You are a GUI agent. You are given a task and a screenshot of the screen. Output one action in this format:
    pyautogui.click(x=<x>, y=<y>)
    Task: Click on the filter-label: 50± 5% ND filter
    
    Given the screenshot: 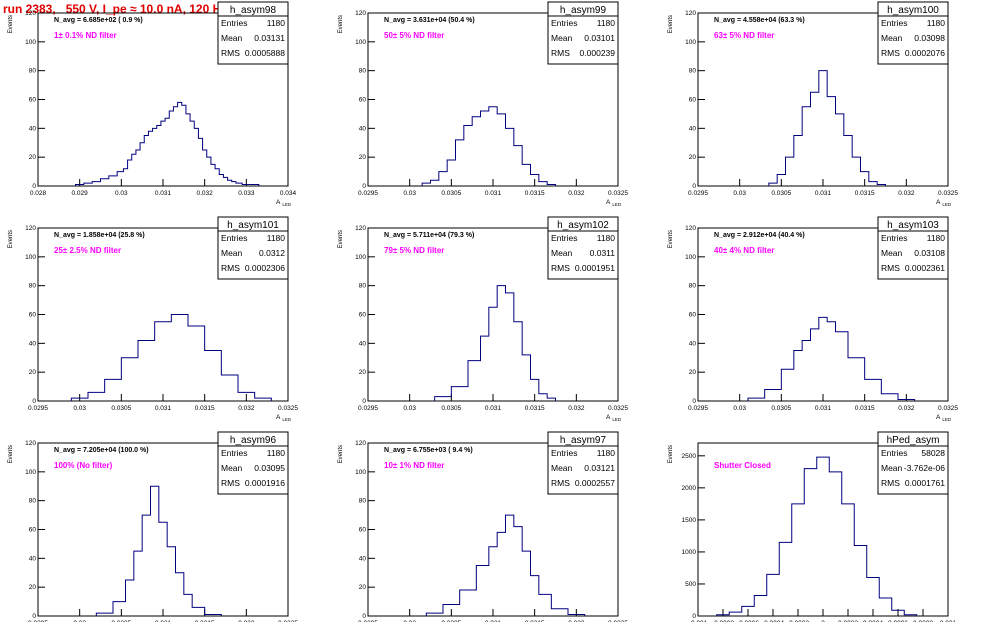 What is the action you would take?
    pyautogui.click(x=414, y=35)
    